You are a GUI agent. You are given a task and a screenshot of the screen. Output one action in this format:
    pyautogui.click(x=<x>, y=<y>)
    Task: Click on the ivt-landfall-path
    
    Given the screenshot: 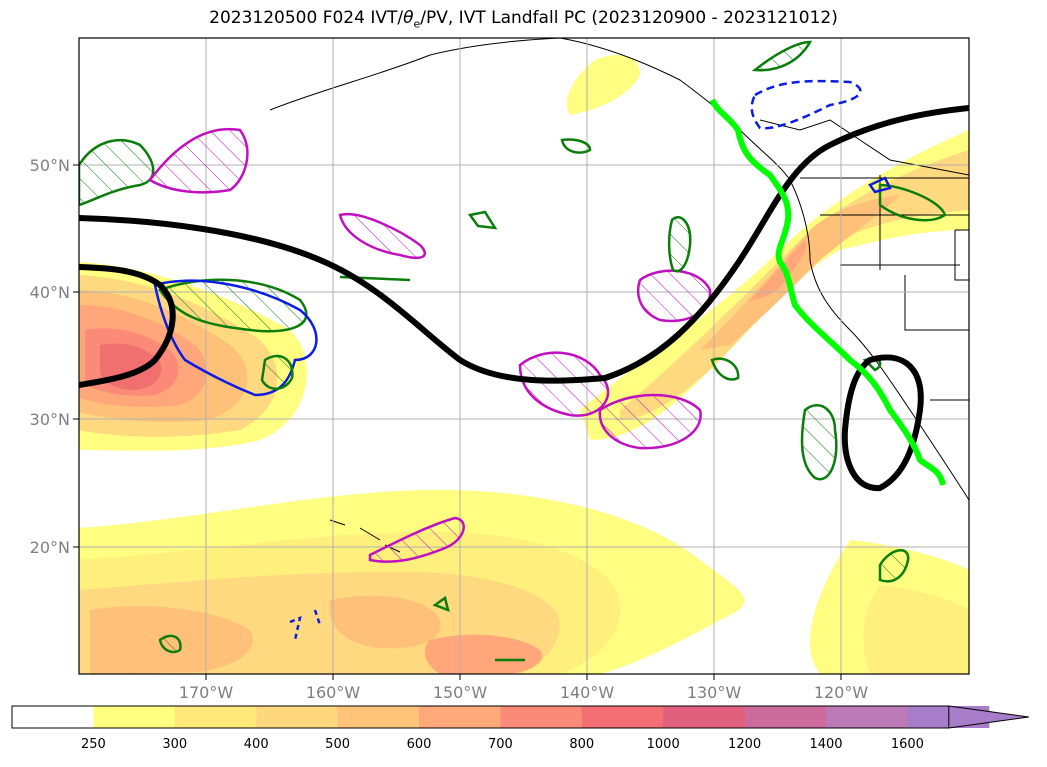 What is the action you would take?
    pyautogui.click(x=827, y=292)
    